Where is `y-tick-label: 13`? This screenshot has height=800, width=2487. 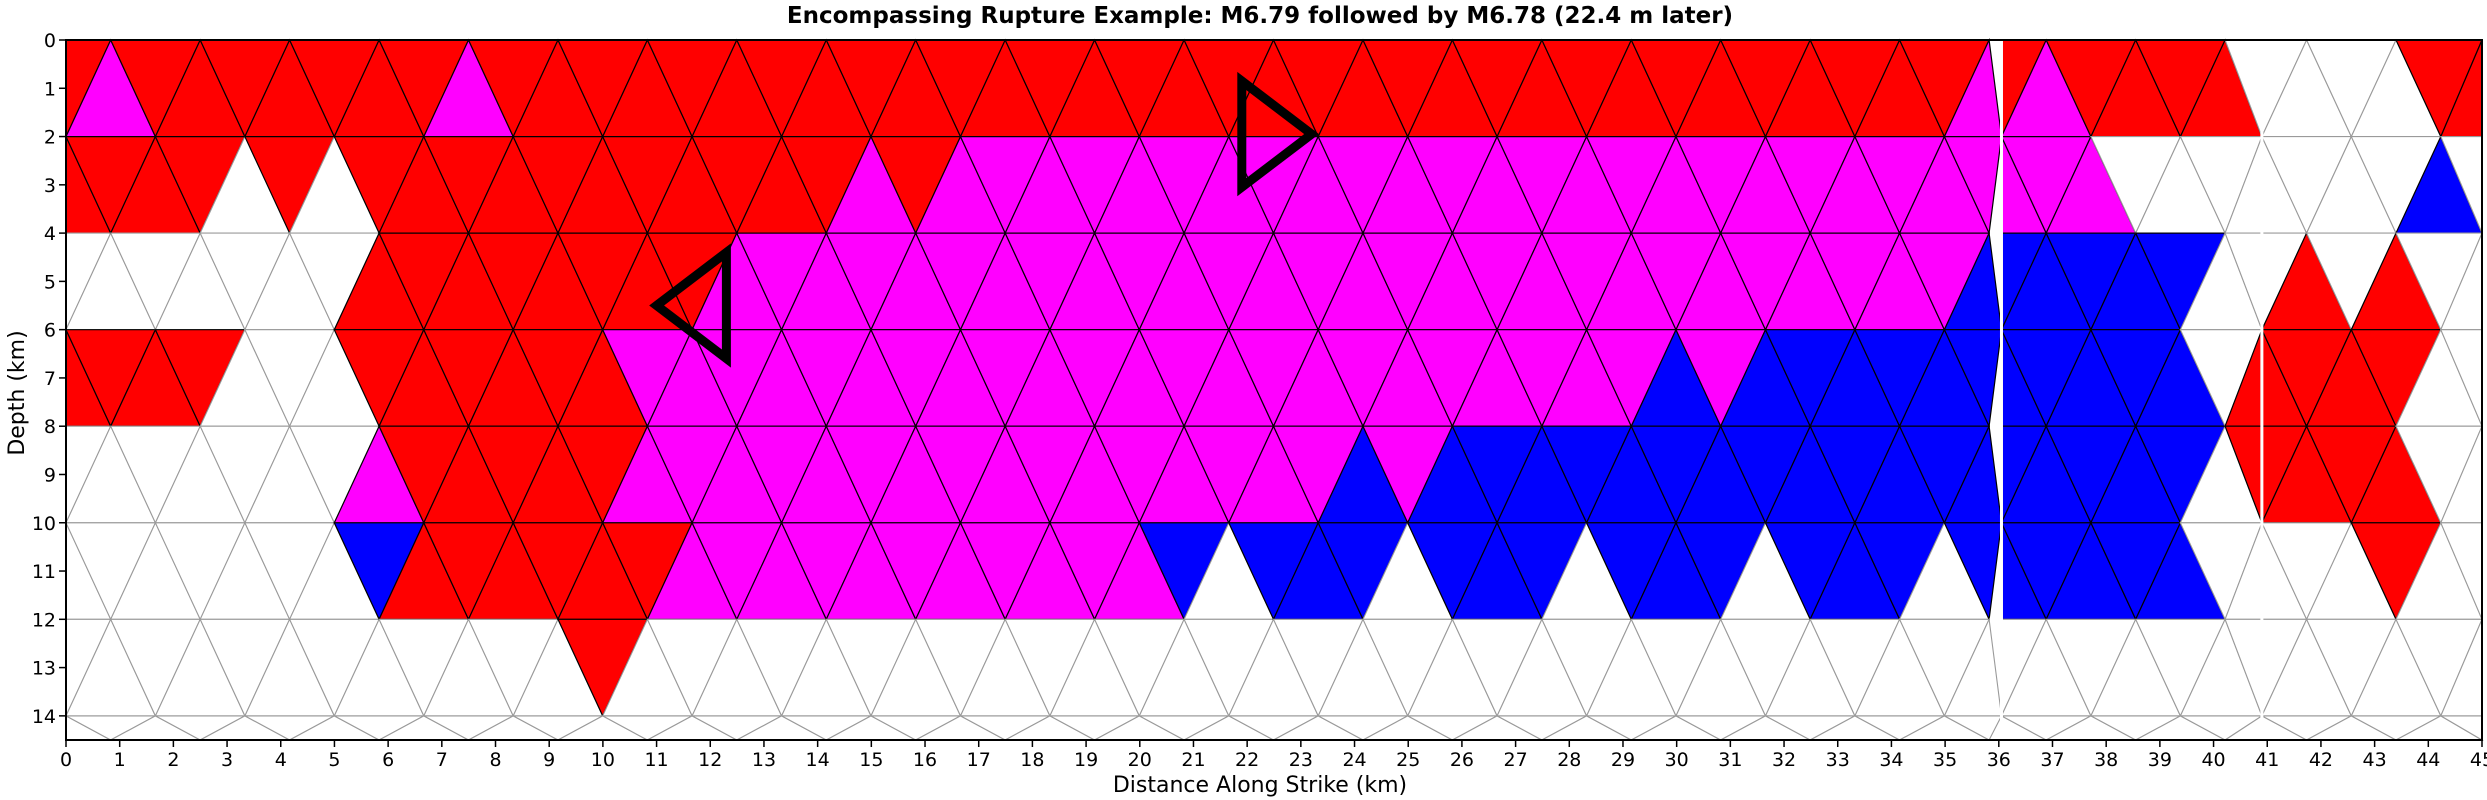
y-tick-label: 13 is located at coordinates (44, 669).